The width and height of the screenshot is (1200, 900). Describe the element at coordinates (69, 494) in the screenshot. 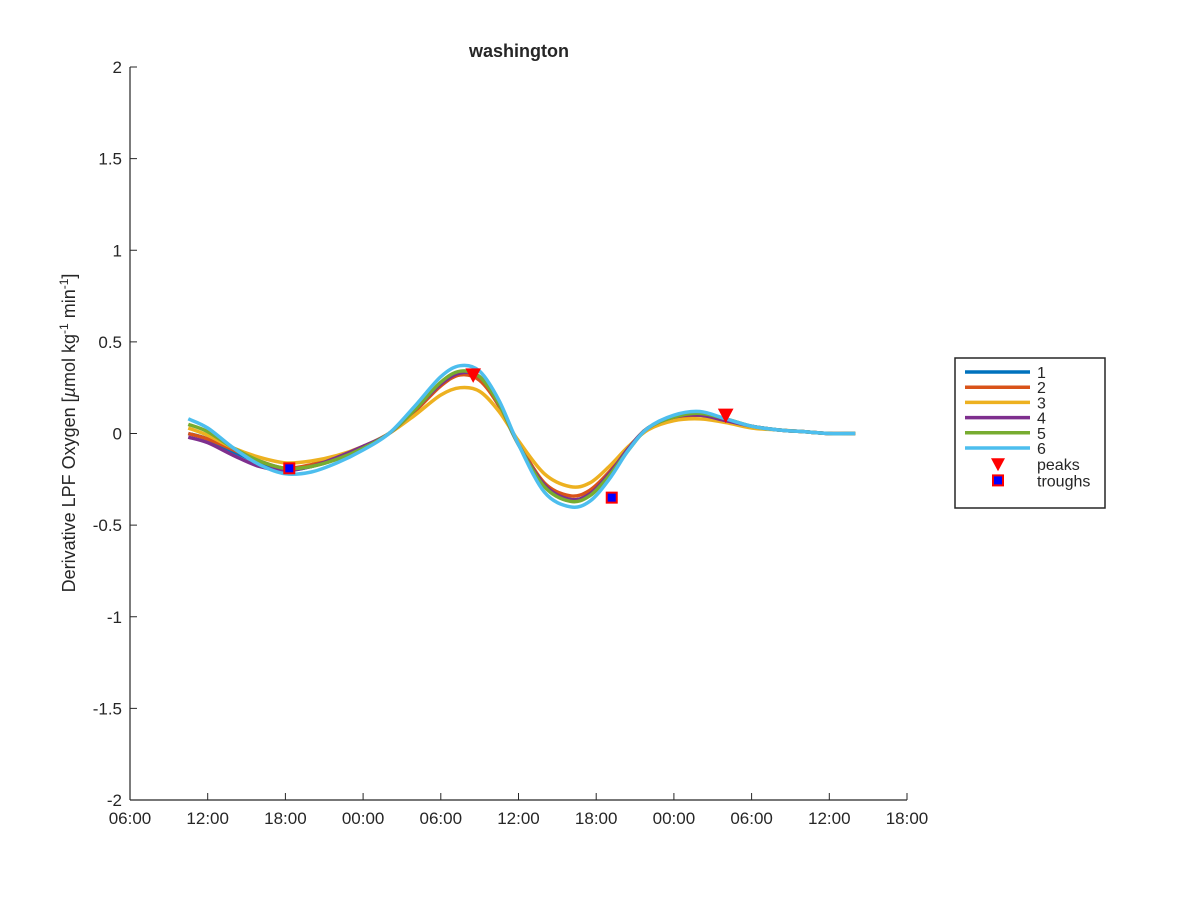

I see `y-label-text: Derivative LPF Oxygen [` at that location.